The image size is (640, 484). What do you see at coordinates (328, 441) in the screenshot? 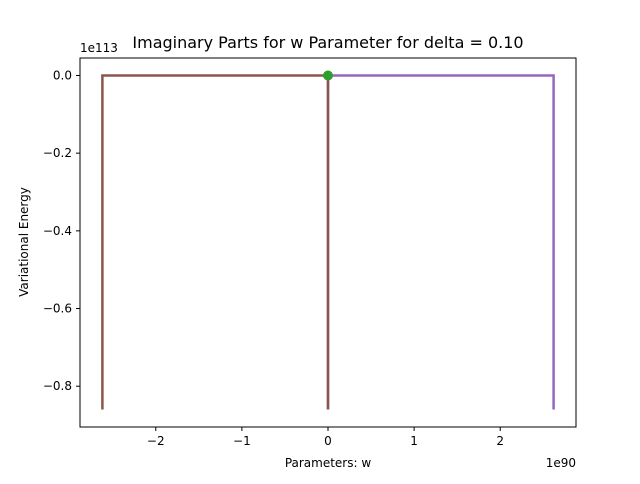
I see `x-tick-label: 0` at bounding box center [328, 441].